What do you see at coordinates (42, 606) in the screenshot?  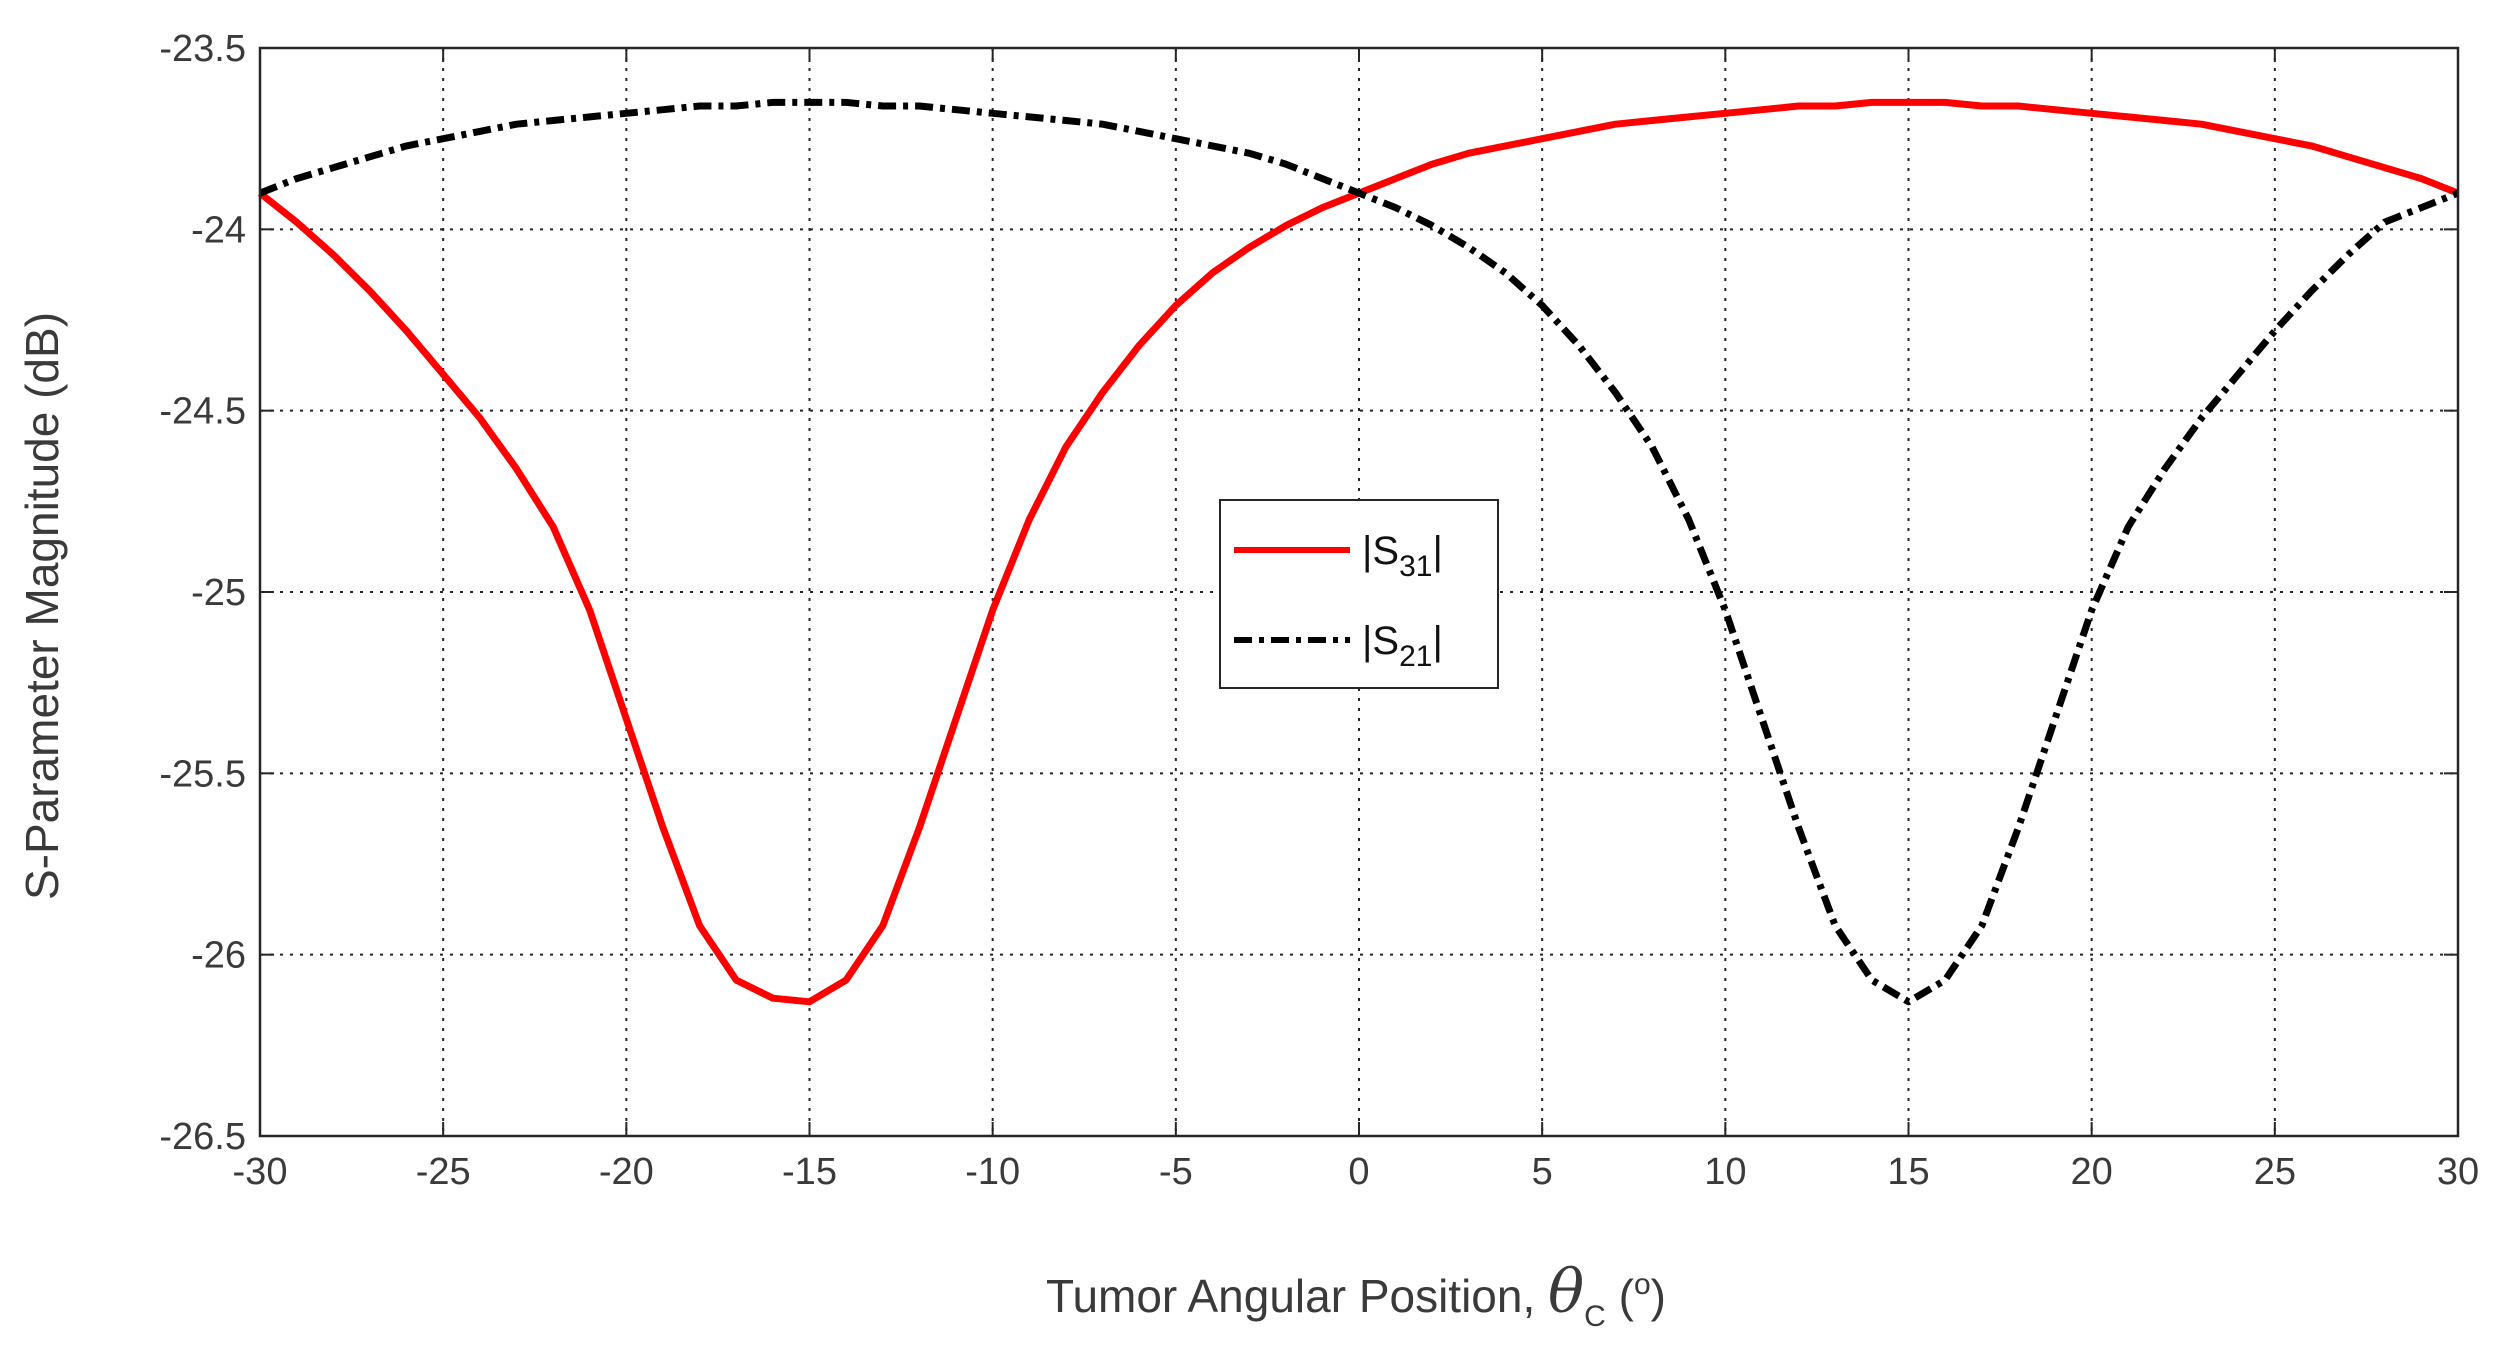 I see `y-axis-label: S-Parameter Magnitude (dB)` at bounding box center [42, 606].